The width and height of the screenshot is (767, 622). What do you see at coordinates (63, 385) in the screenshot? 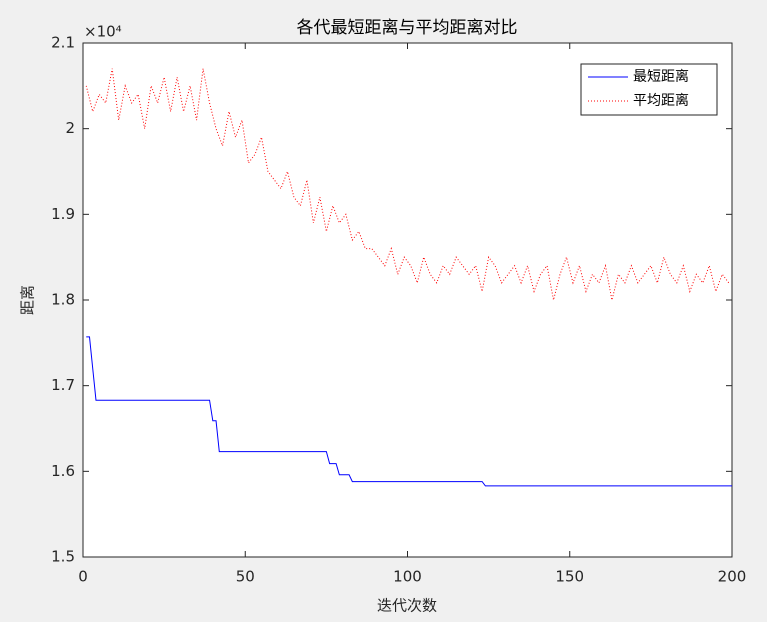
I see `y-tick-label: 1.7` at bounding box center [63, 385].